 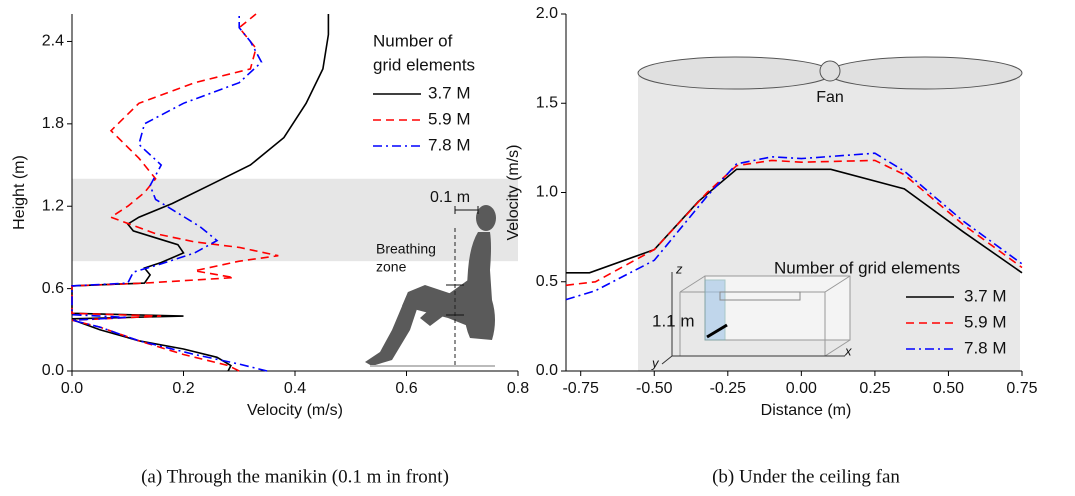 I want to click on y-axis-label: Velocity (m/s), so click(x=513, y=192).